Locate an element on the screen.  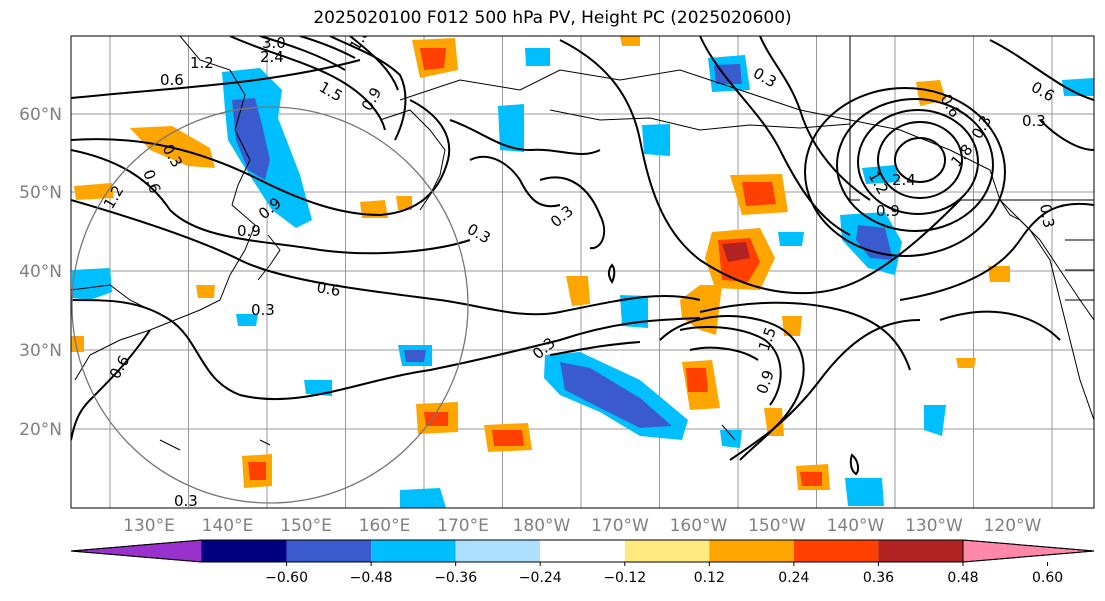
lat-label: 30°N is located at coordinates (40, 351).